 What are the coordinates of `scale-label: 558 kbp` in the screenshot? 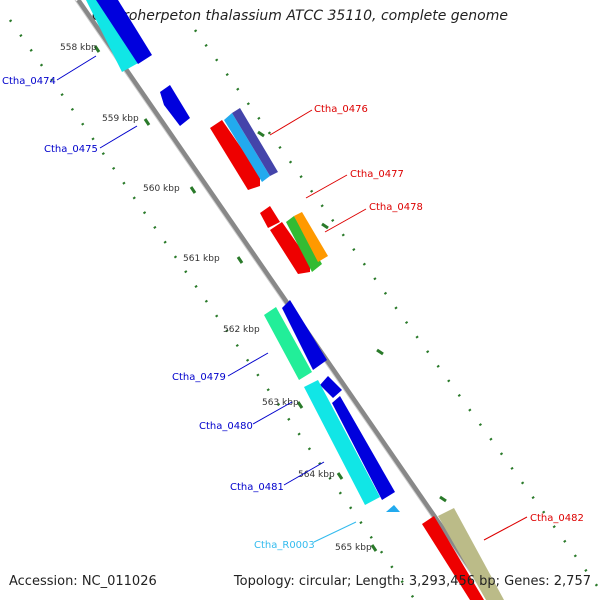 It's located at (78, 48).